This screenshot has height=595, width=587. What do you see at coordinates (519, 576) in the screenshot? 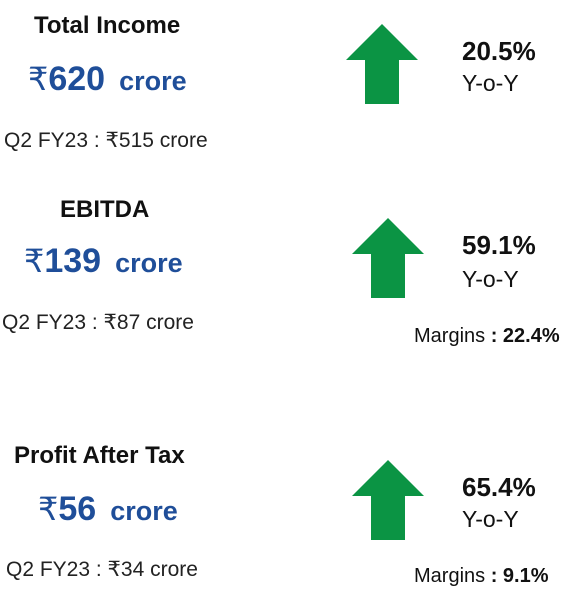
I see `pat-margin-value: : 9.1%` at bounding box center [519, 576].